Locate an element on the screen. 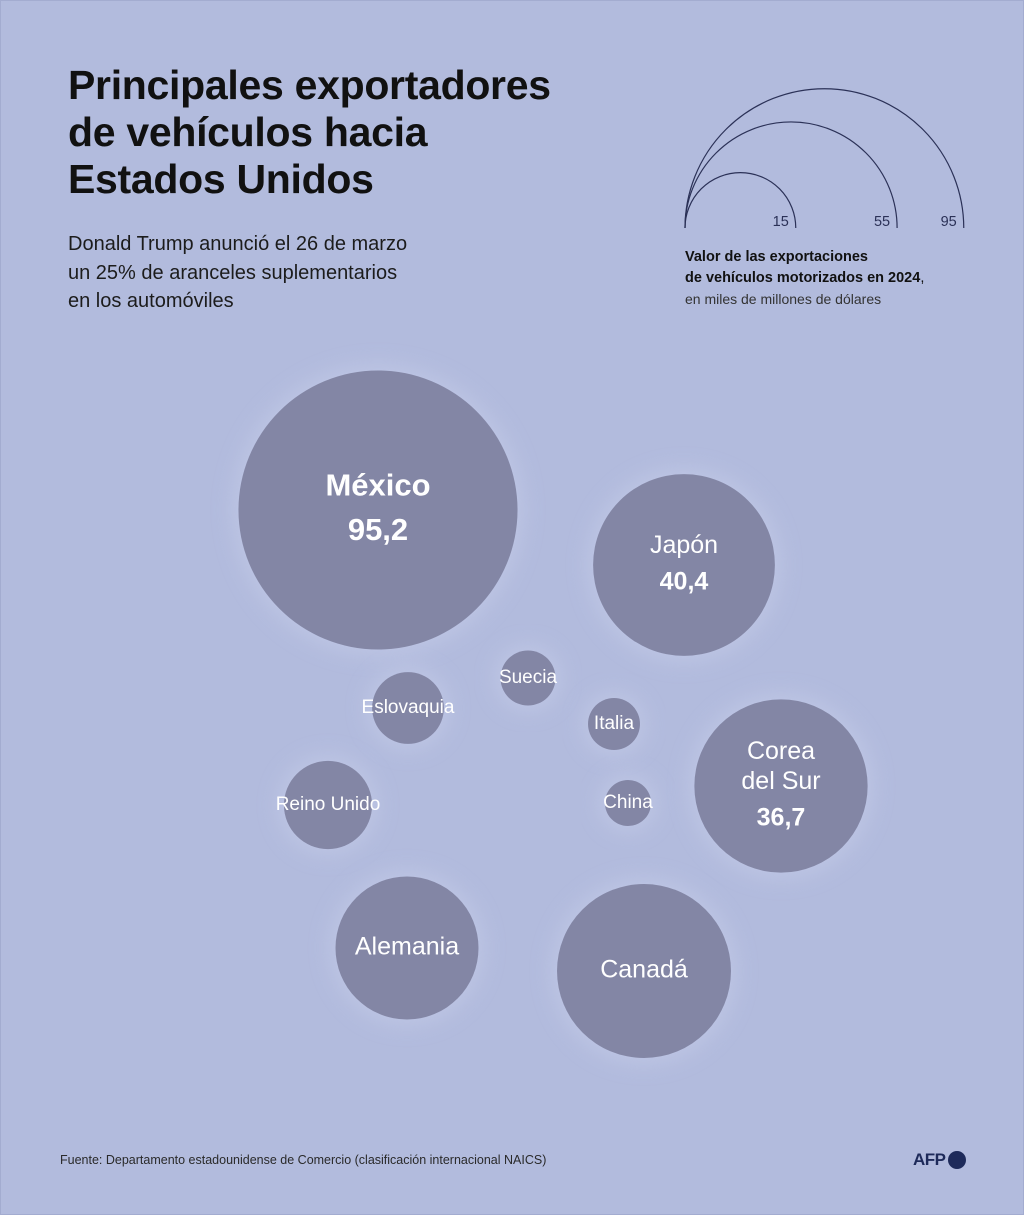 This screenshot has height=1215, width=1024. bubble-label-eslovaquia: Eslovaquia is located at coordinates (408, 707).